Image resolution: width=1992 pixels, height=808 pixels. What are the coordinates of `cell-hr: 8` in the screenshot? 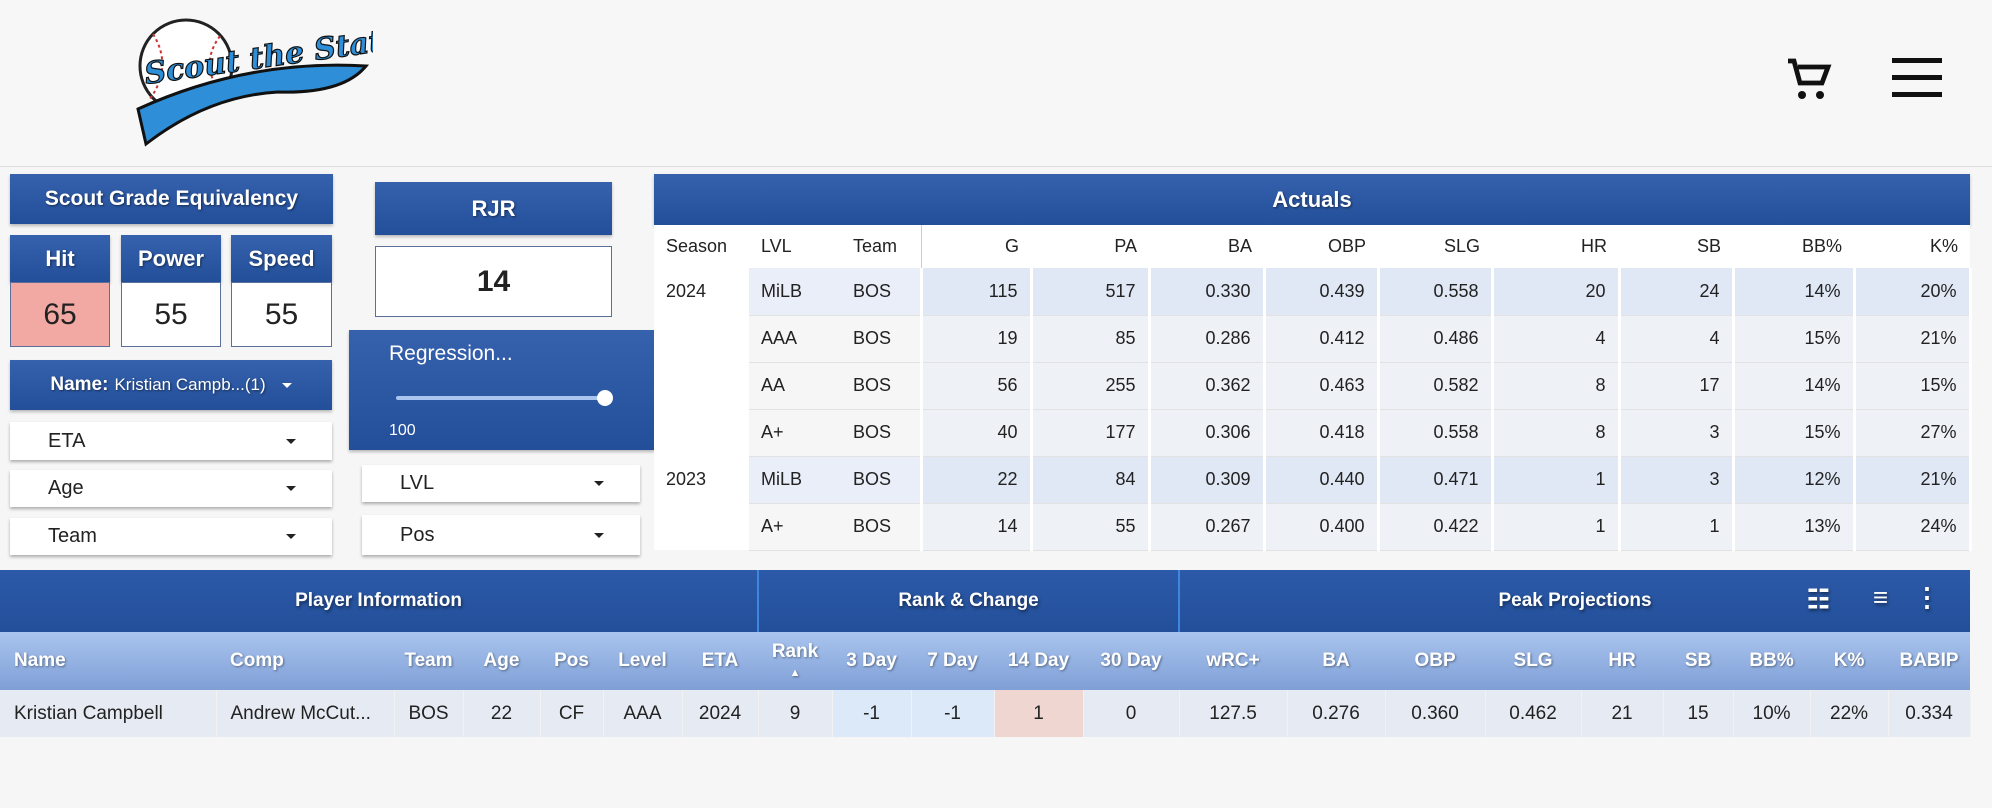 It's located at (1555, 386).